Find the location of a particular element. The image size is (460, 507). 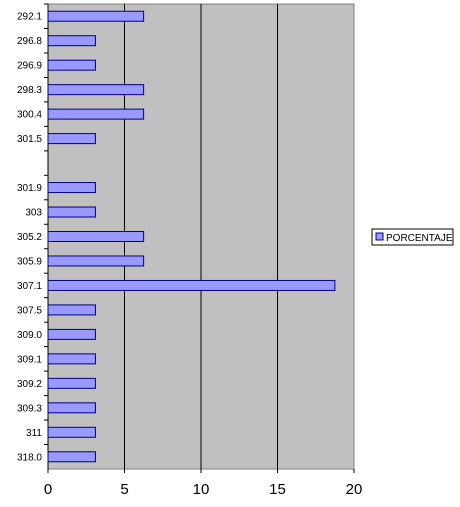

category-label: 305.9 is located at coordinates (29, 261).